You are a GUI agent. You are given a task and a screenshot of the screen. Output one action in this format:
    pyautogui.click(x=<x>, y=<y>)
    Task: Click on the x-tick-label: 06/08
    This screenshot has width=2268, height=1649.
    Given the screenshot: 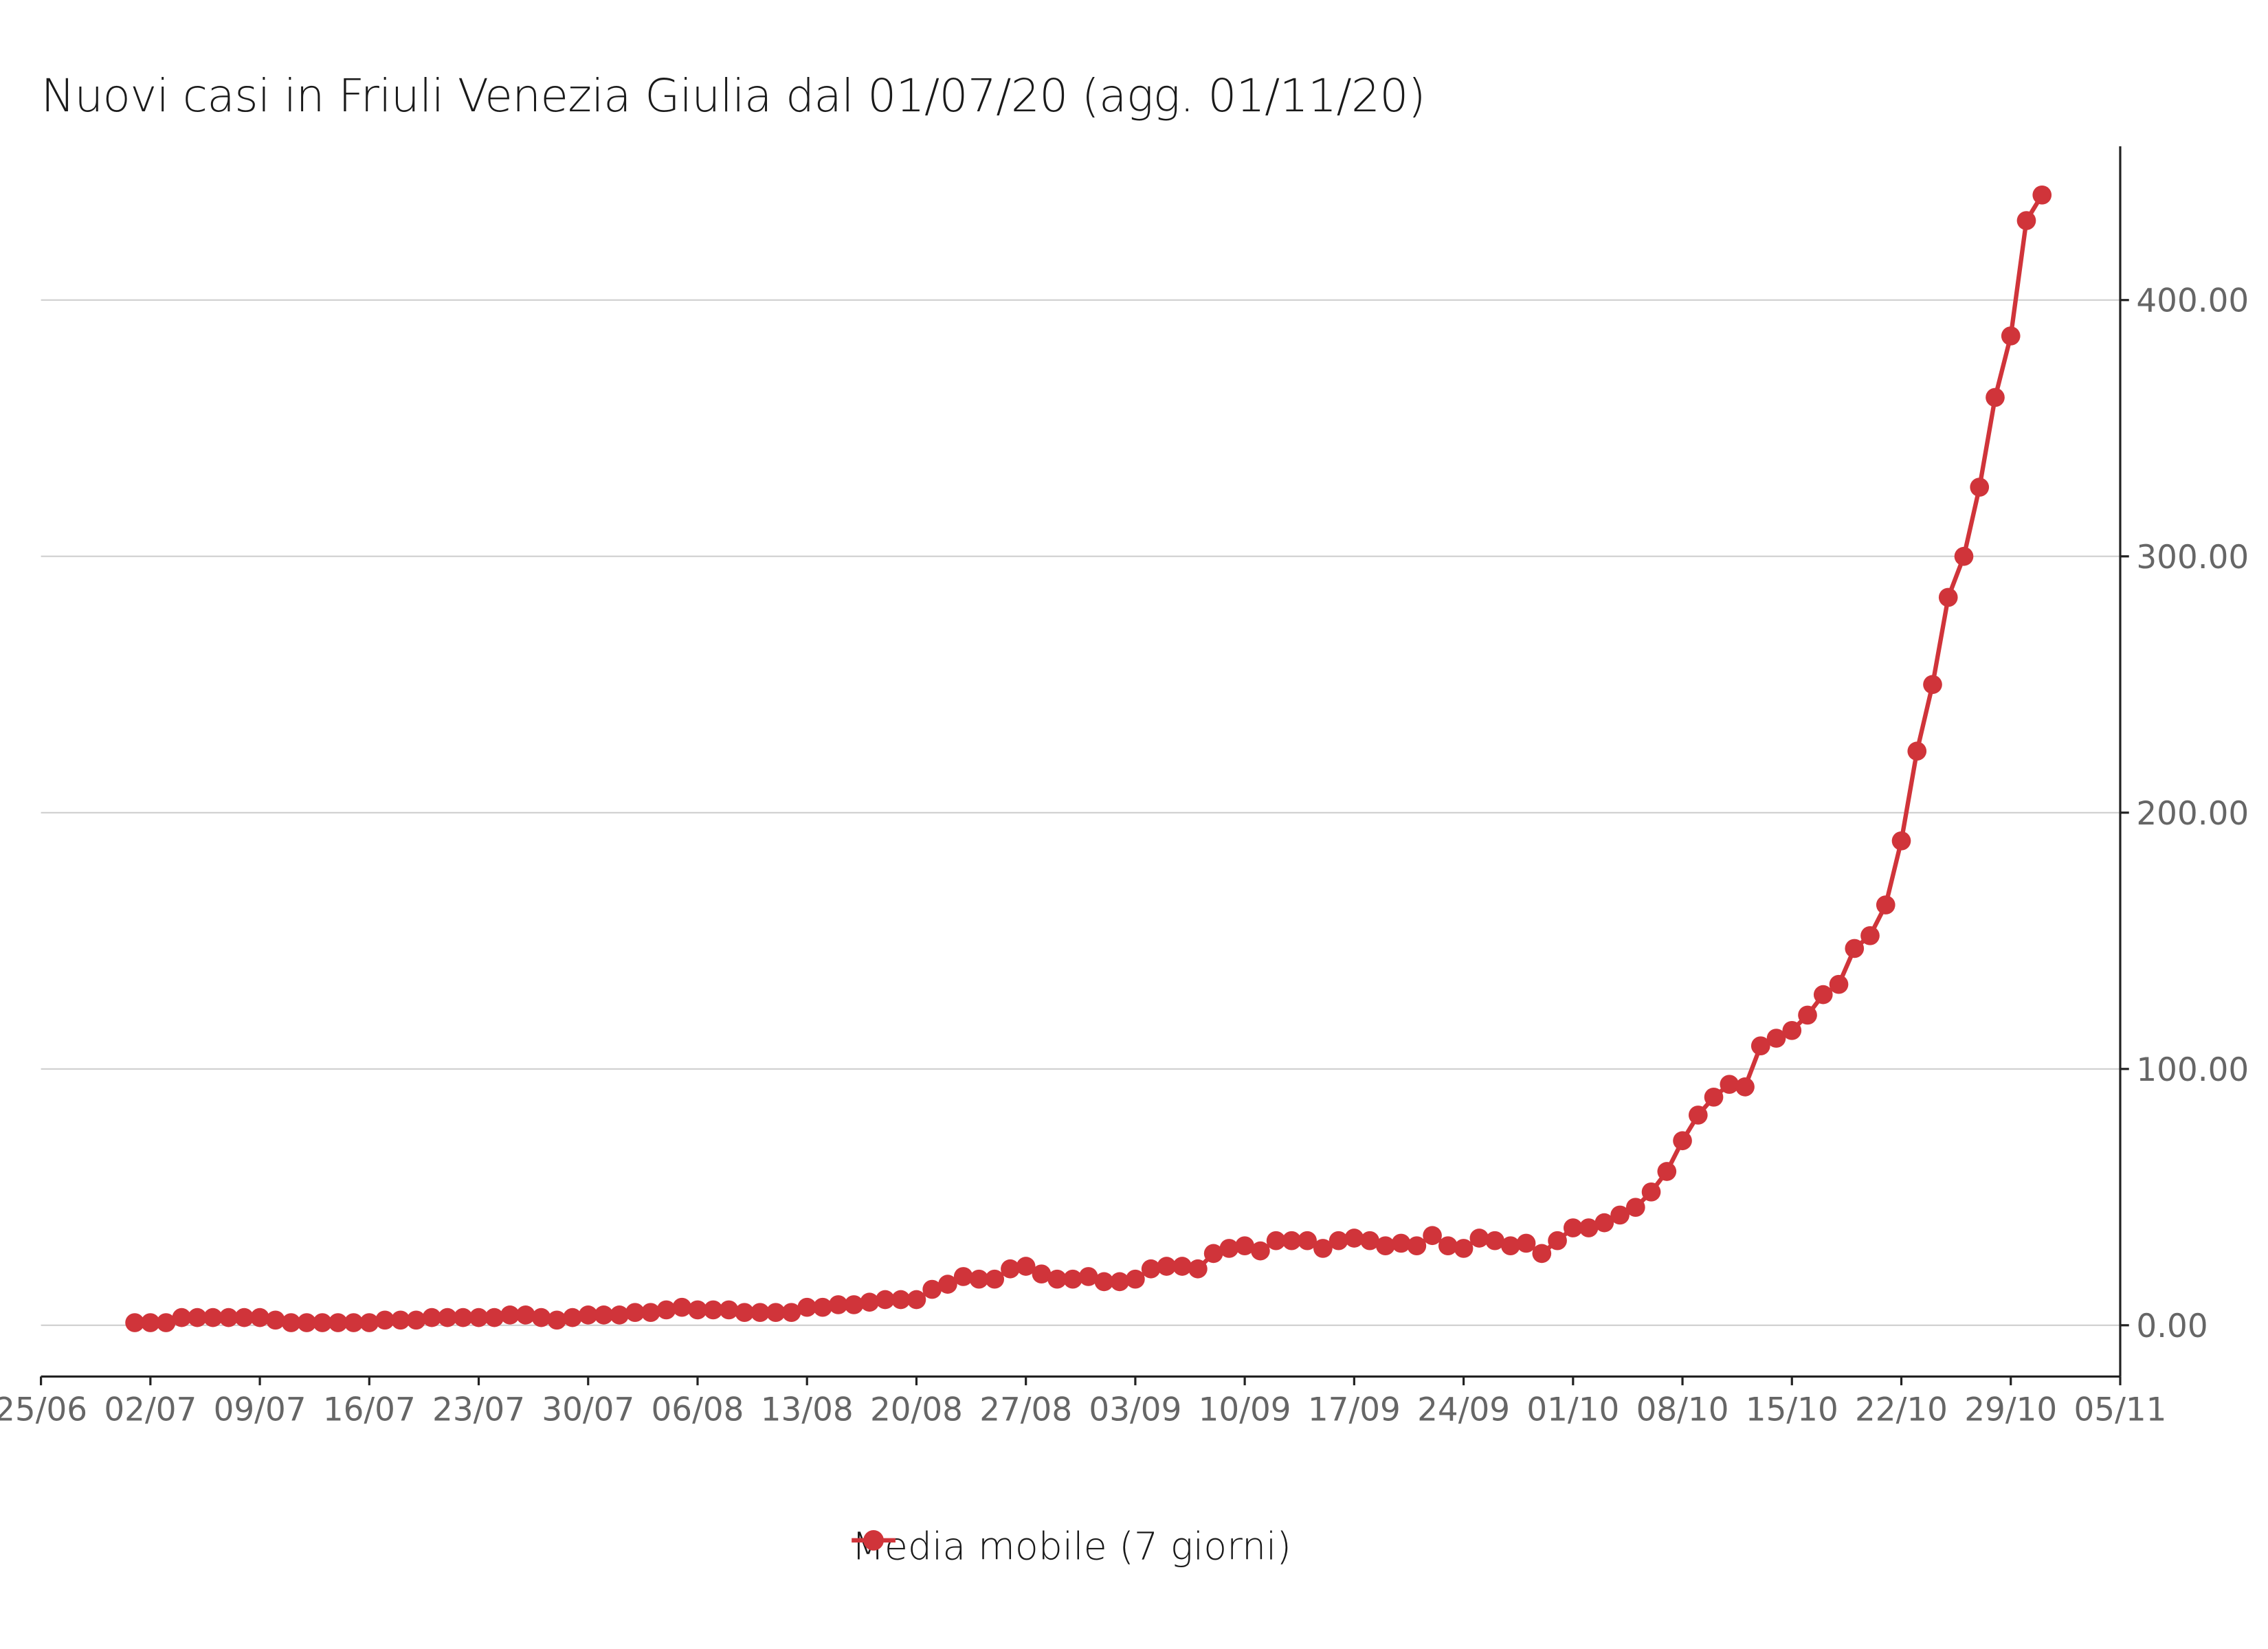 What is the action you would take?
    pyautogui.click(x=698, y=1410)
    